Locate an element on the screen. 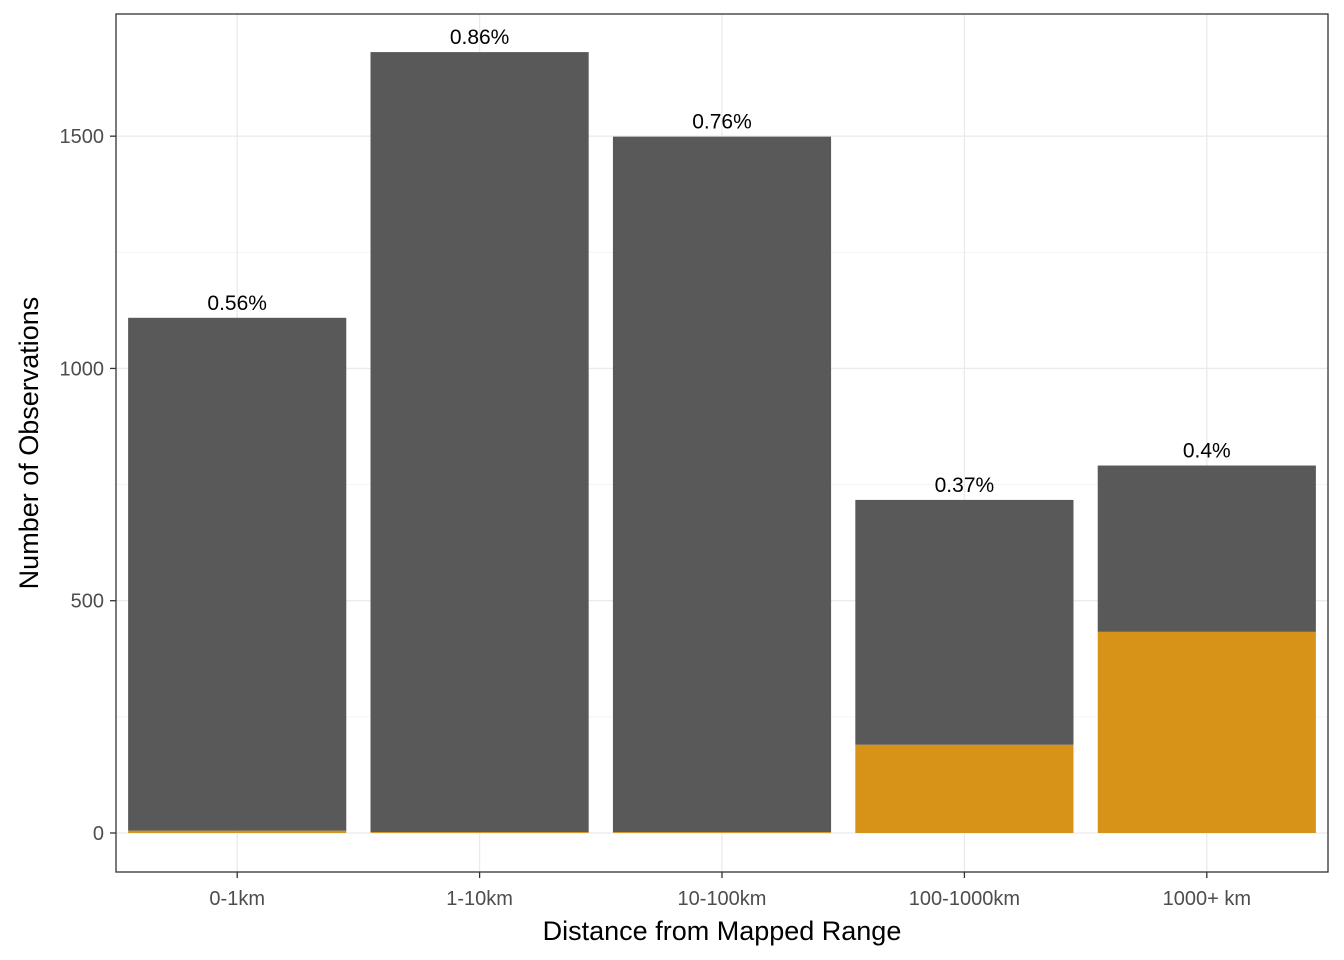 The height and width of the screenshot is (960, 1344). x-axis-title: Distance from Mapped Range is located at coordinates (722, 931).